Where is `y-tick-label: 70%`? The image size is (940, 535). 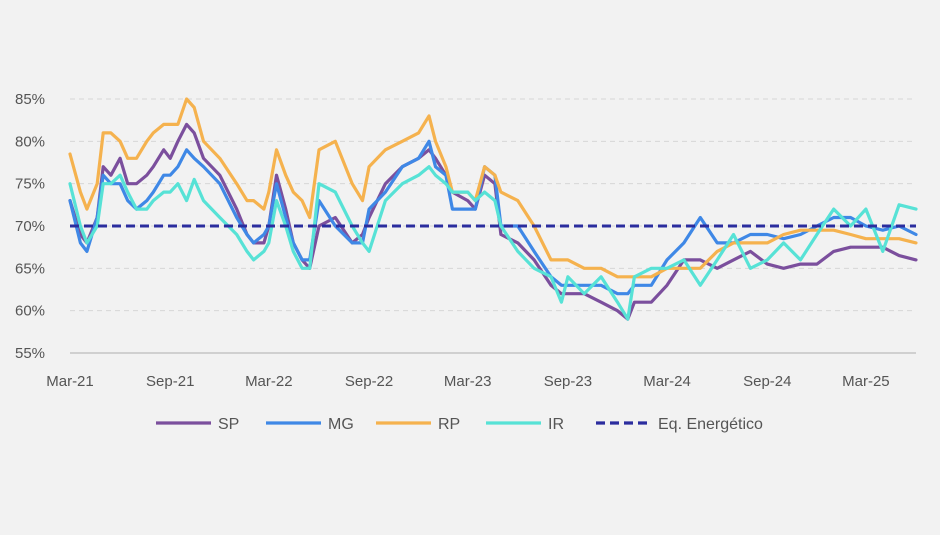
y-tick-label: 70% is located at coordinates (30, 226).